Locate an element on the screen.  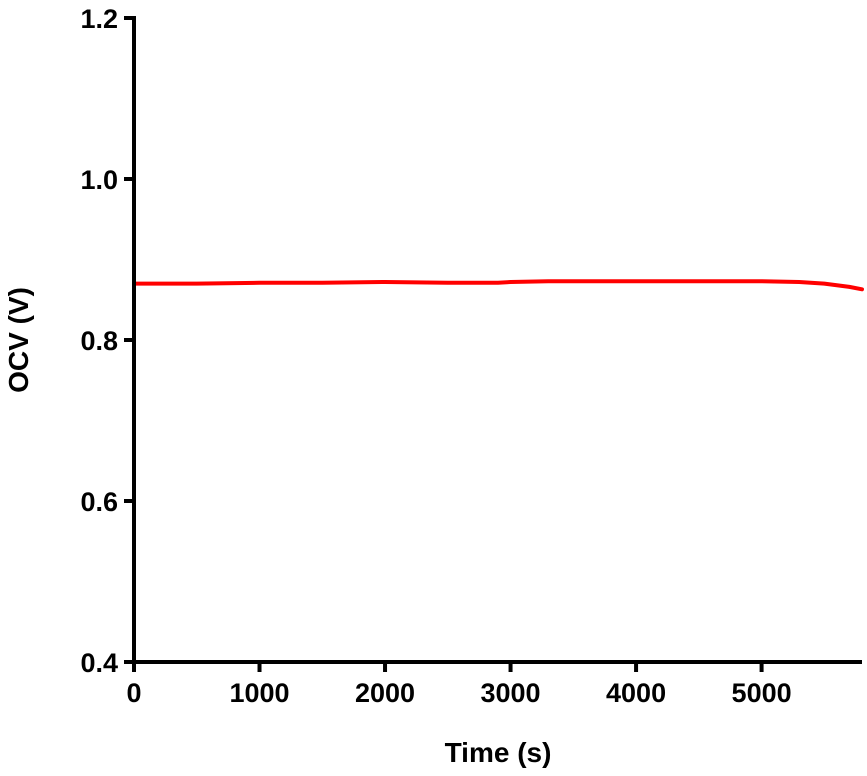
x-axis-title: Time (s) is located at coordinates (498, 752).